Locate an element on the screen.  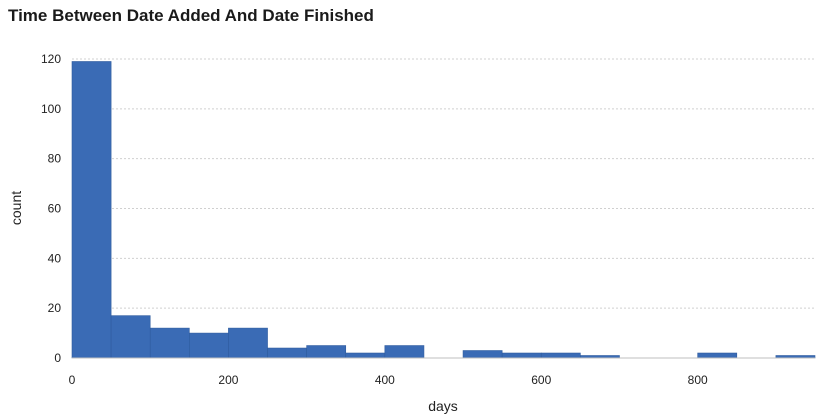
y-tick-label: 20 is located at coordinates (55, 308).